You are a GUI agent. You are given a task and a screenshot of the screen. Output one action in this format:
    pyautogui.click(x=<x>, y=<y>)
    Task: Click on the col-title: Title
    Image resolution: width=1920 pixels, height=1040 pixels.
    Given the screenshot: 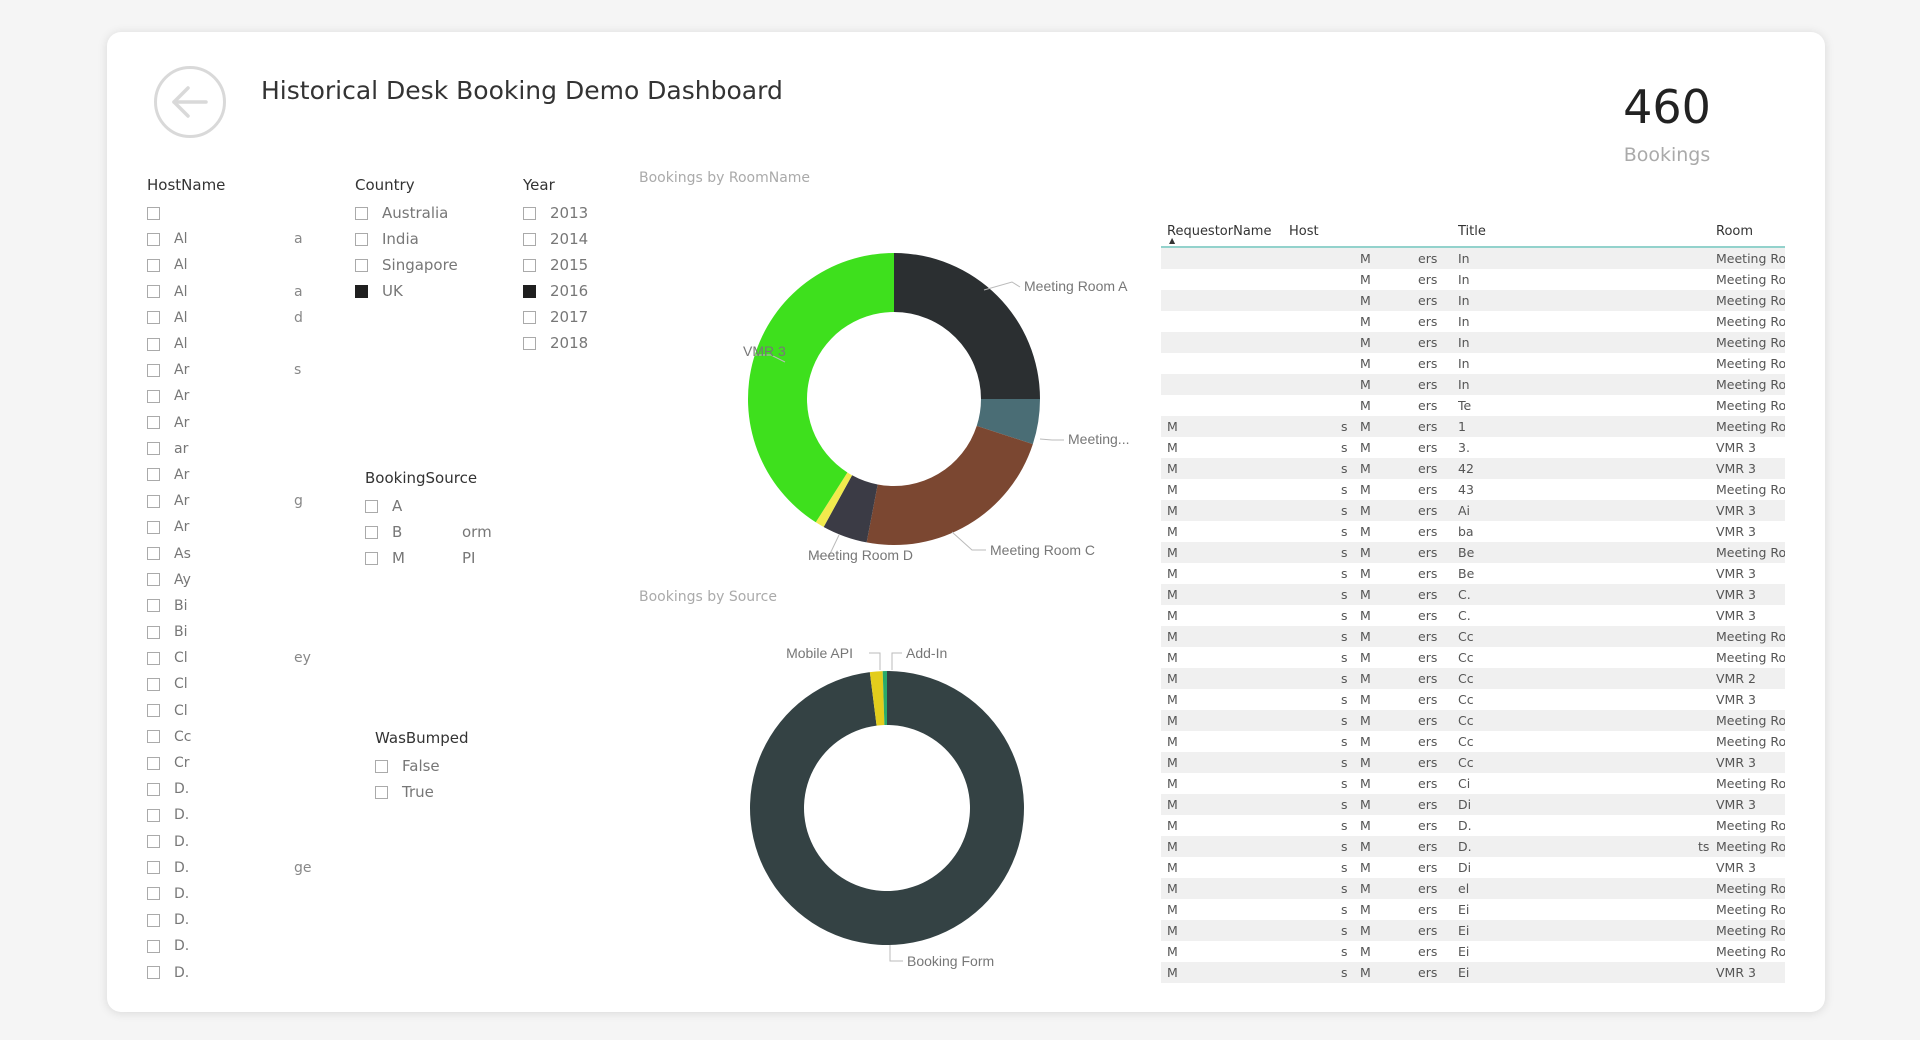 What is the action you would take?
    pyautogui.click(x=1472, y=231)
    